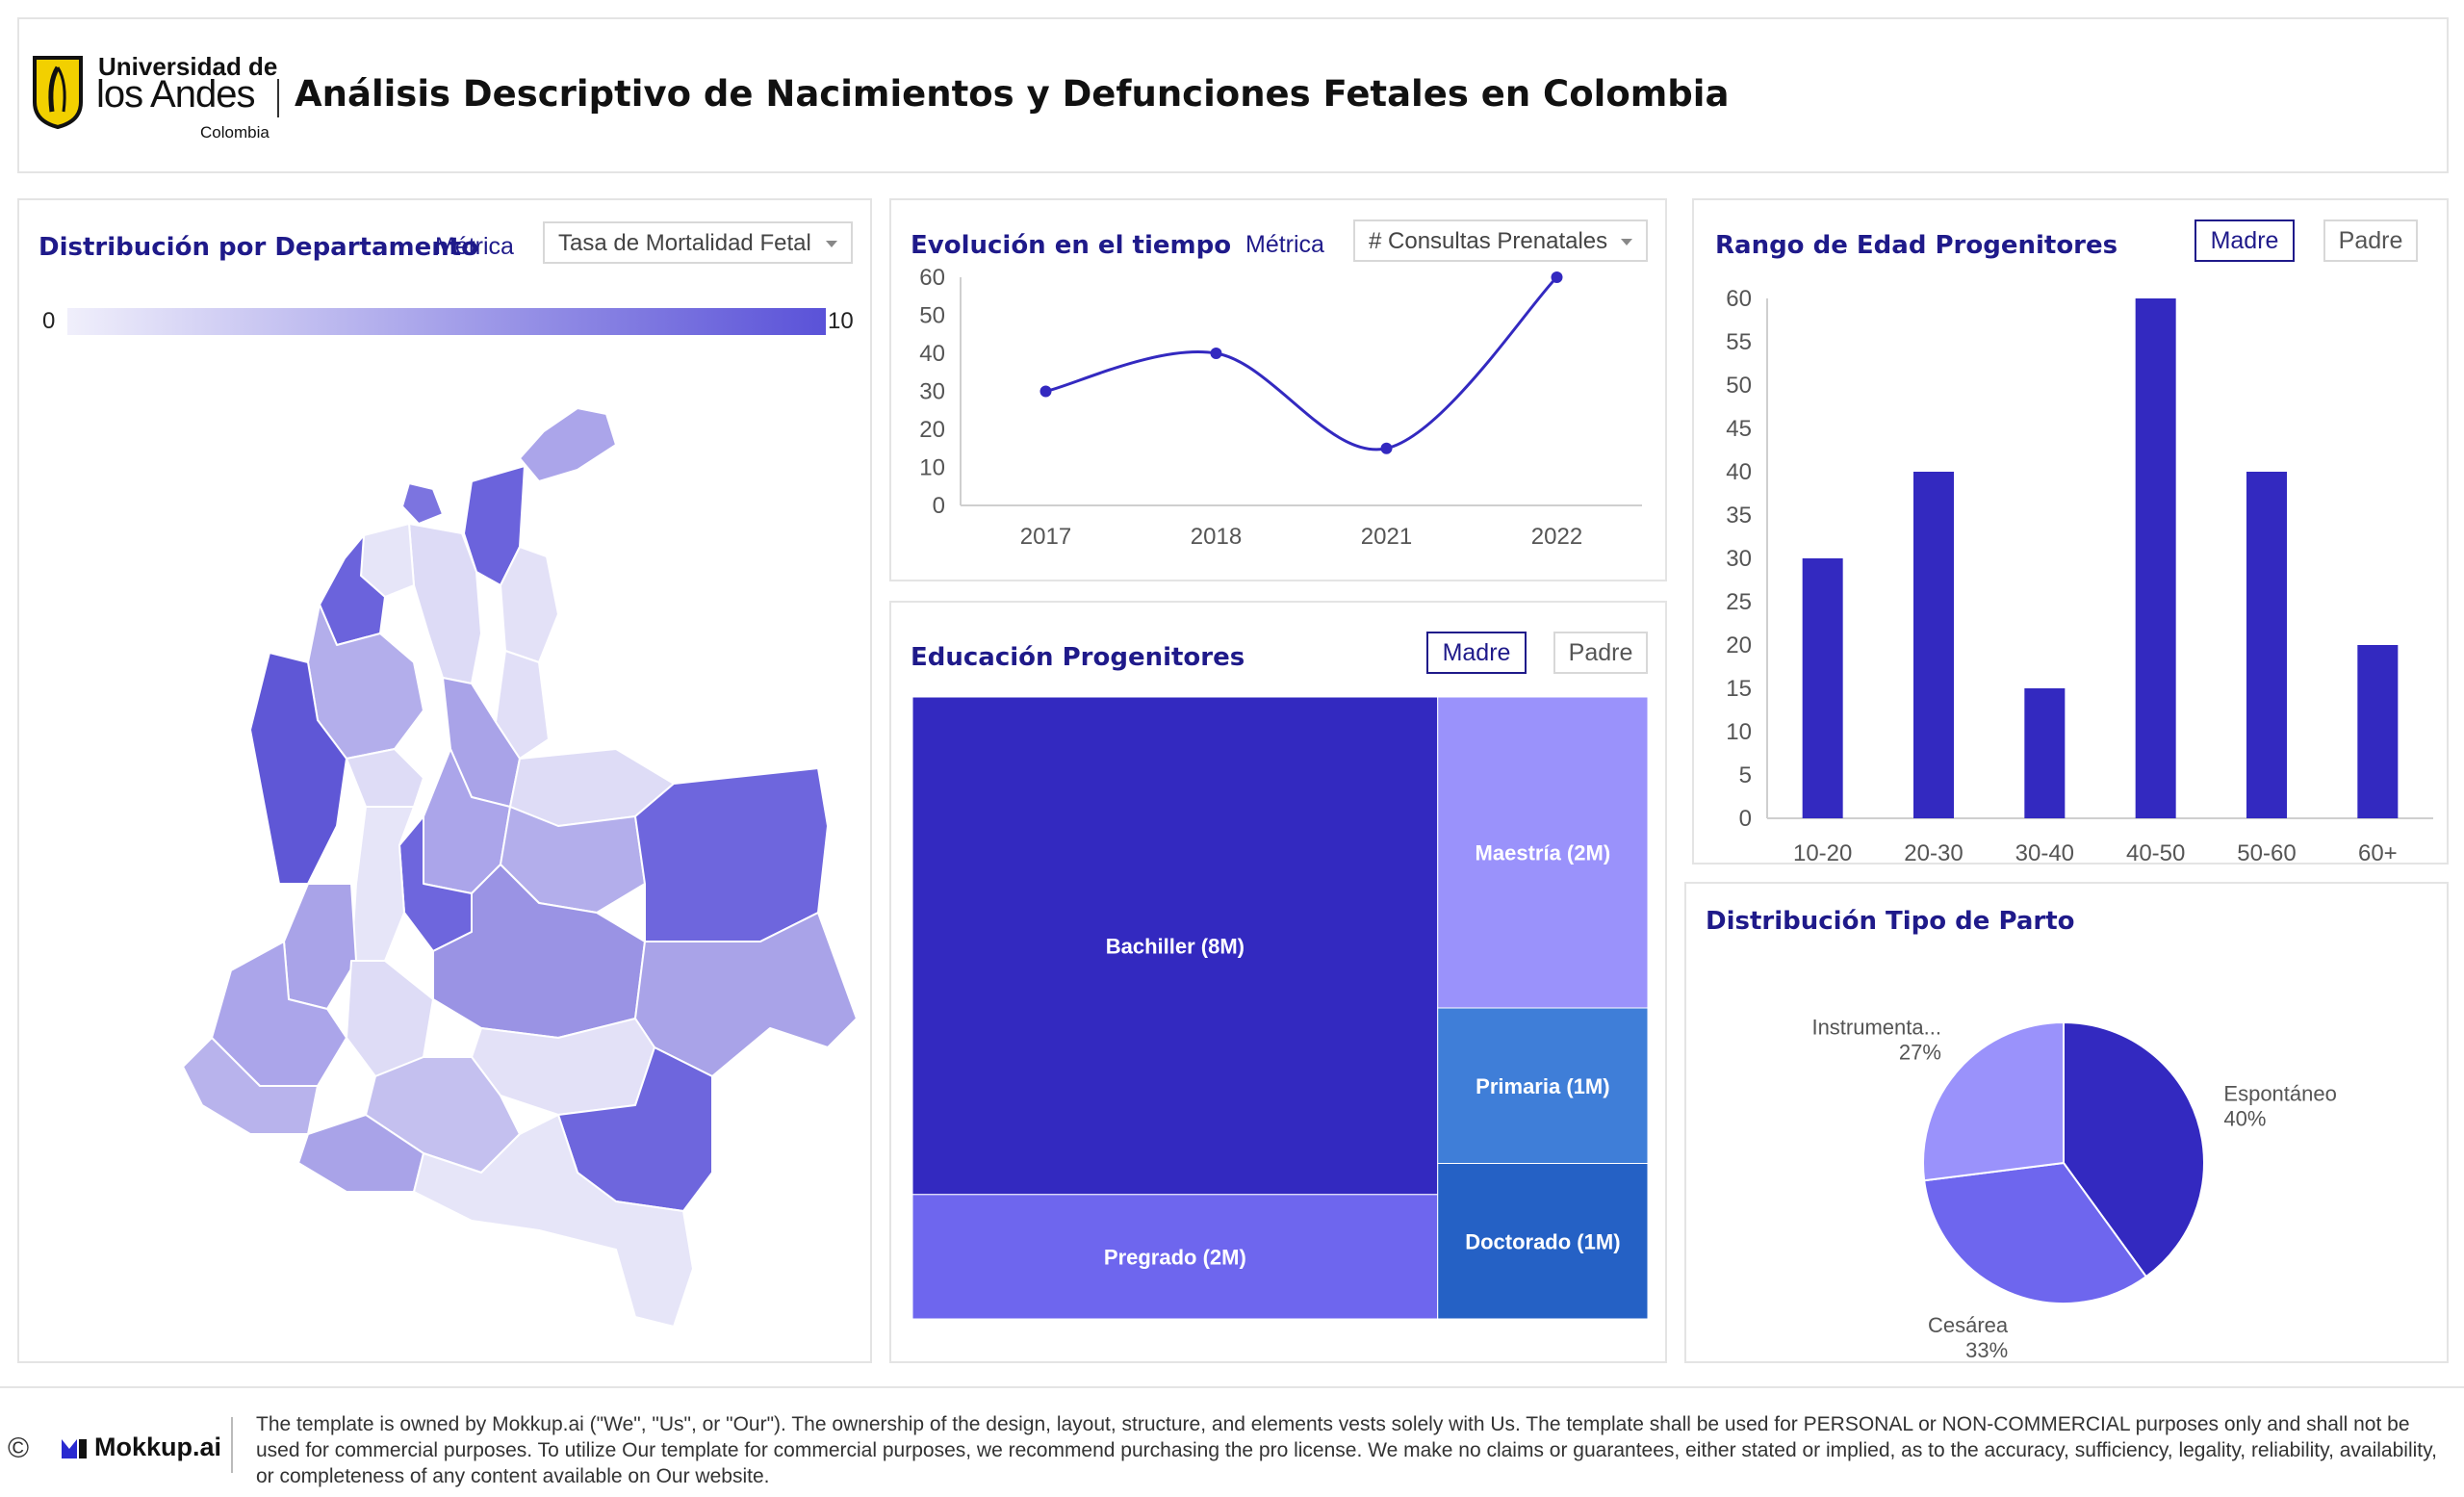 This screenshot has height=1497, width=2464. Describe the element at coordinates (2035, 1232) in the screenshot. I see `pie-slice` at that location.